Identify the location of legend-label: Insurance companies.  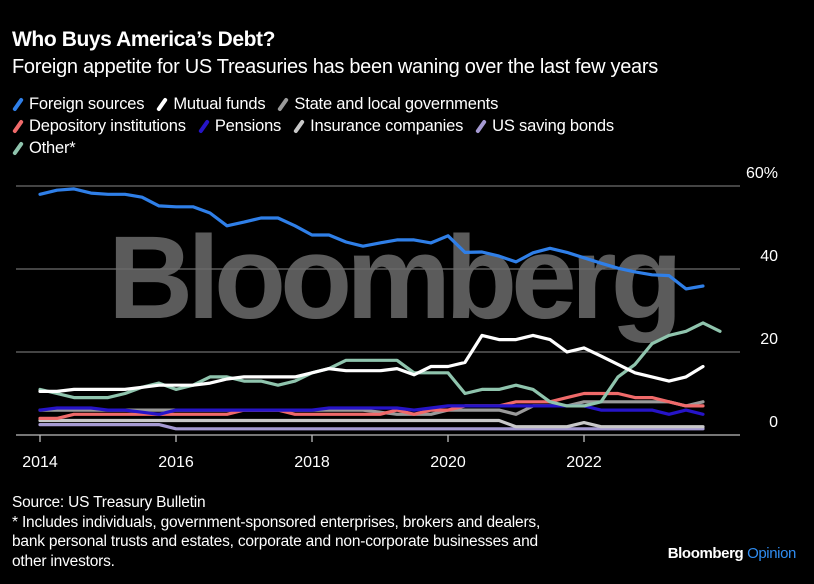
(387, 126).